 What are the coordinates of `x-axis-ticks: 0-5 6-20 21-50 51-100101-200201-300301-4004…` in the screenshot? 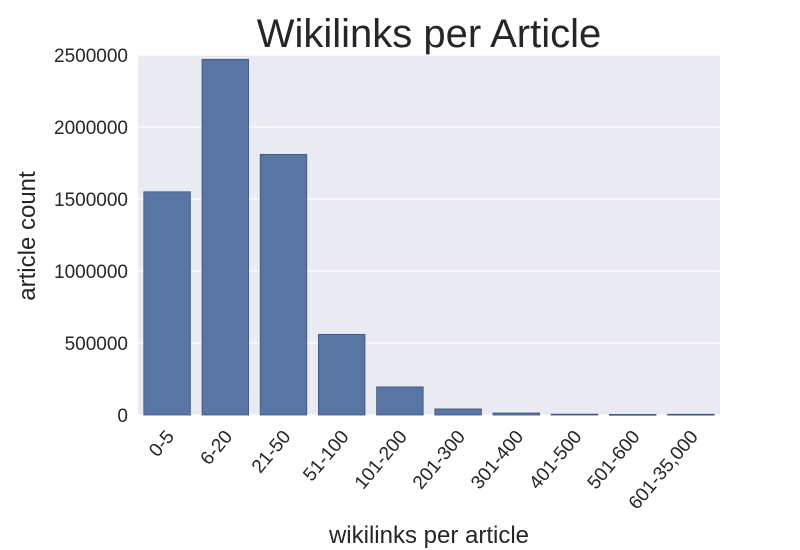 It's located at (424, 470).